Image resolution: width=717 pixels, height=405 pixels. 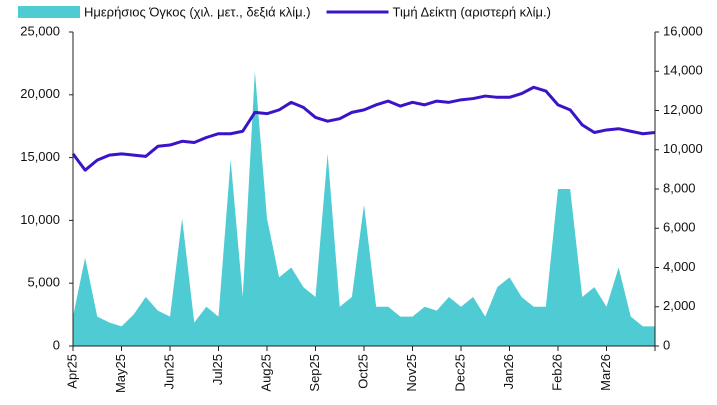 What do you see at coordinates (56, 344) in the screenshot?
I see `y-tick-label: 0` at bounding box center [56, 344].